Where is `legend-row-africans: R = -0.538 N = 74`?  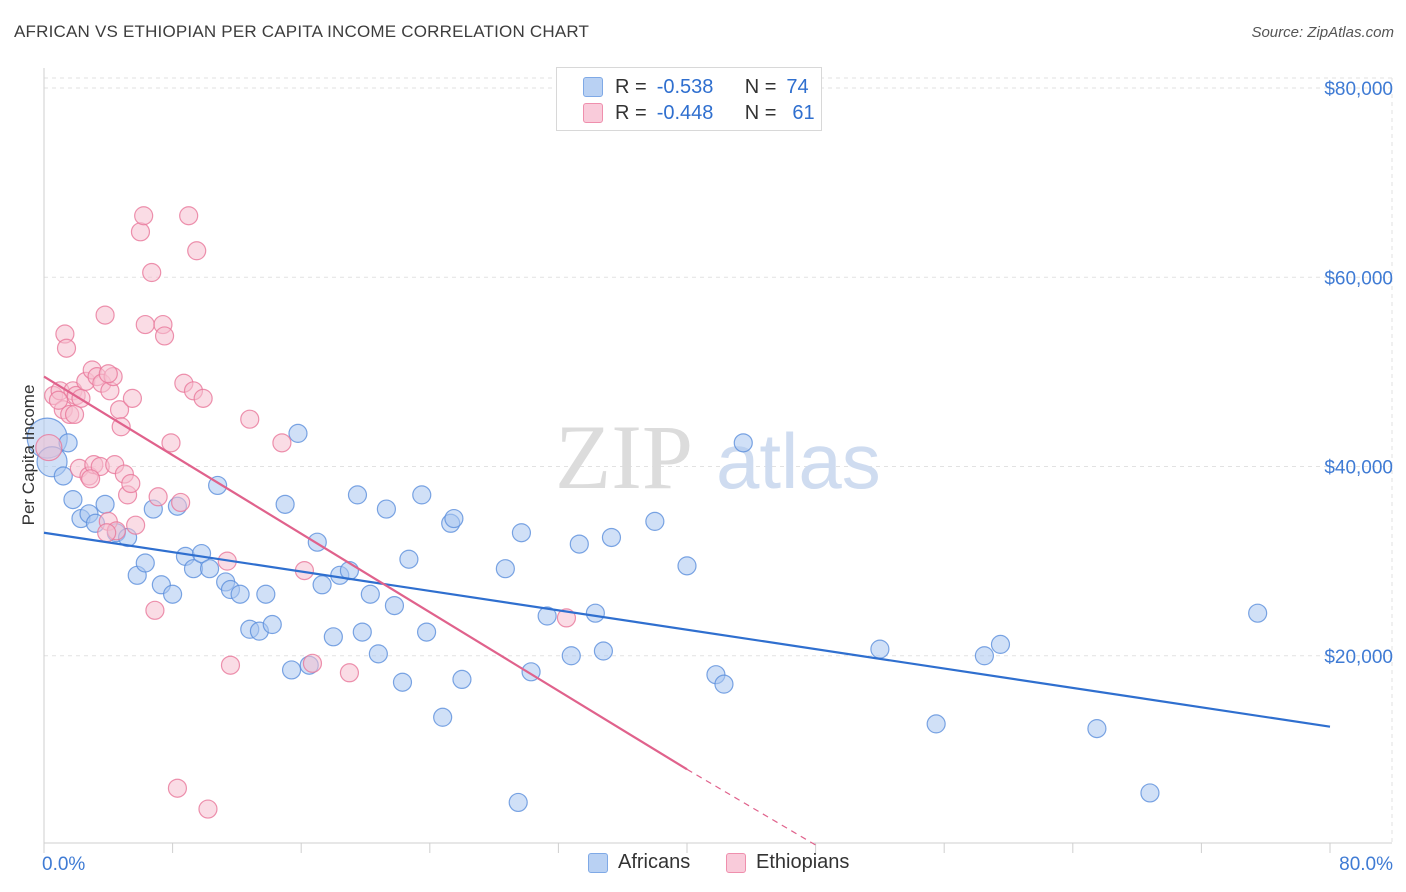 legend-row-africans: R = -0.538 N = 74 is located at coordinates (683, 87).